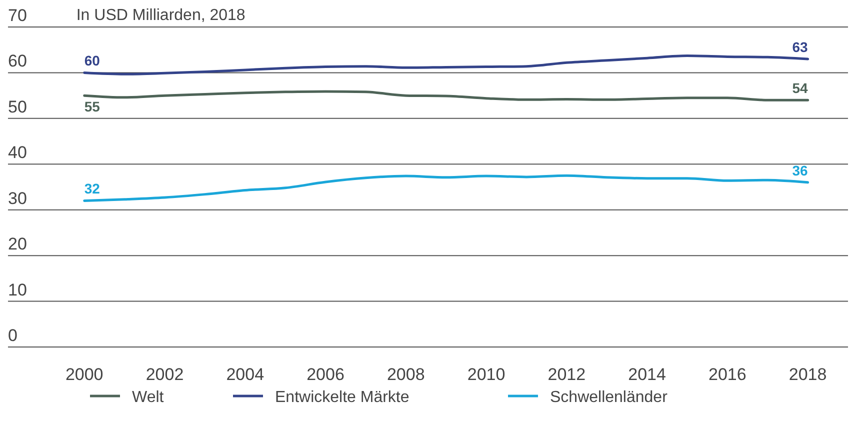 Image resolution: width=856 pixels, height=427 pixels. Describe the element at coordinates (405, 374) in the screenshot. I see `x-tick-label: 2008` at that location.